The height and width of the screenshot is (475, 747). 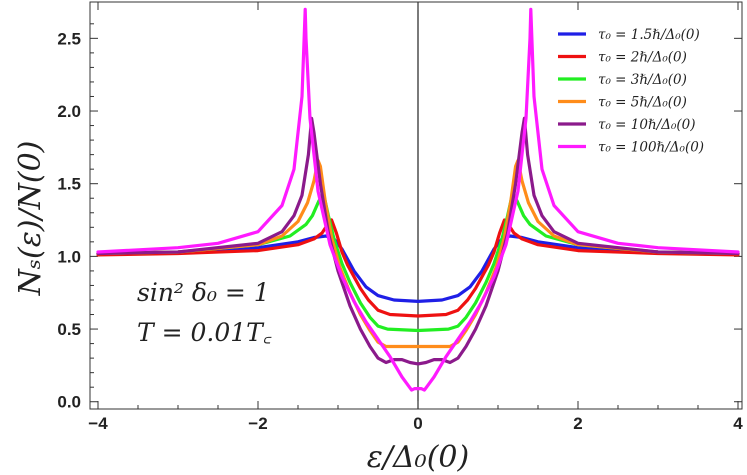 What do you see at coordinates (738, 423) in the screenshot?
I see `x-tick-label: 4` at bounding box center [738, 423].